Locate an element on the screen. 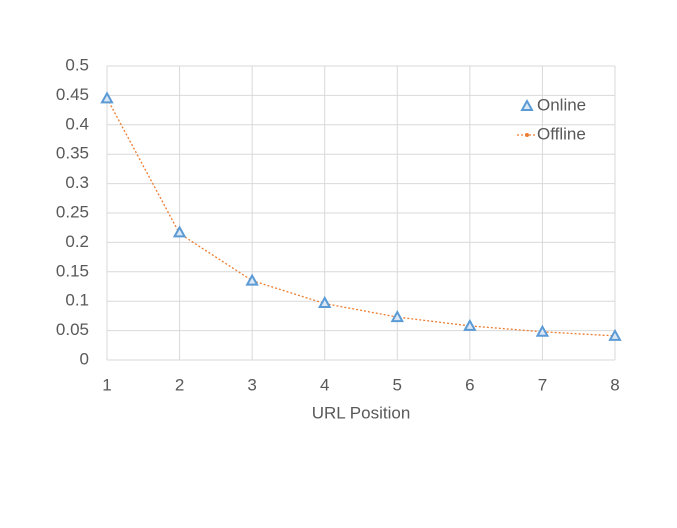  x-tick-label: 6 is located at coordinates (469, 384).